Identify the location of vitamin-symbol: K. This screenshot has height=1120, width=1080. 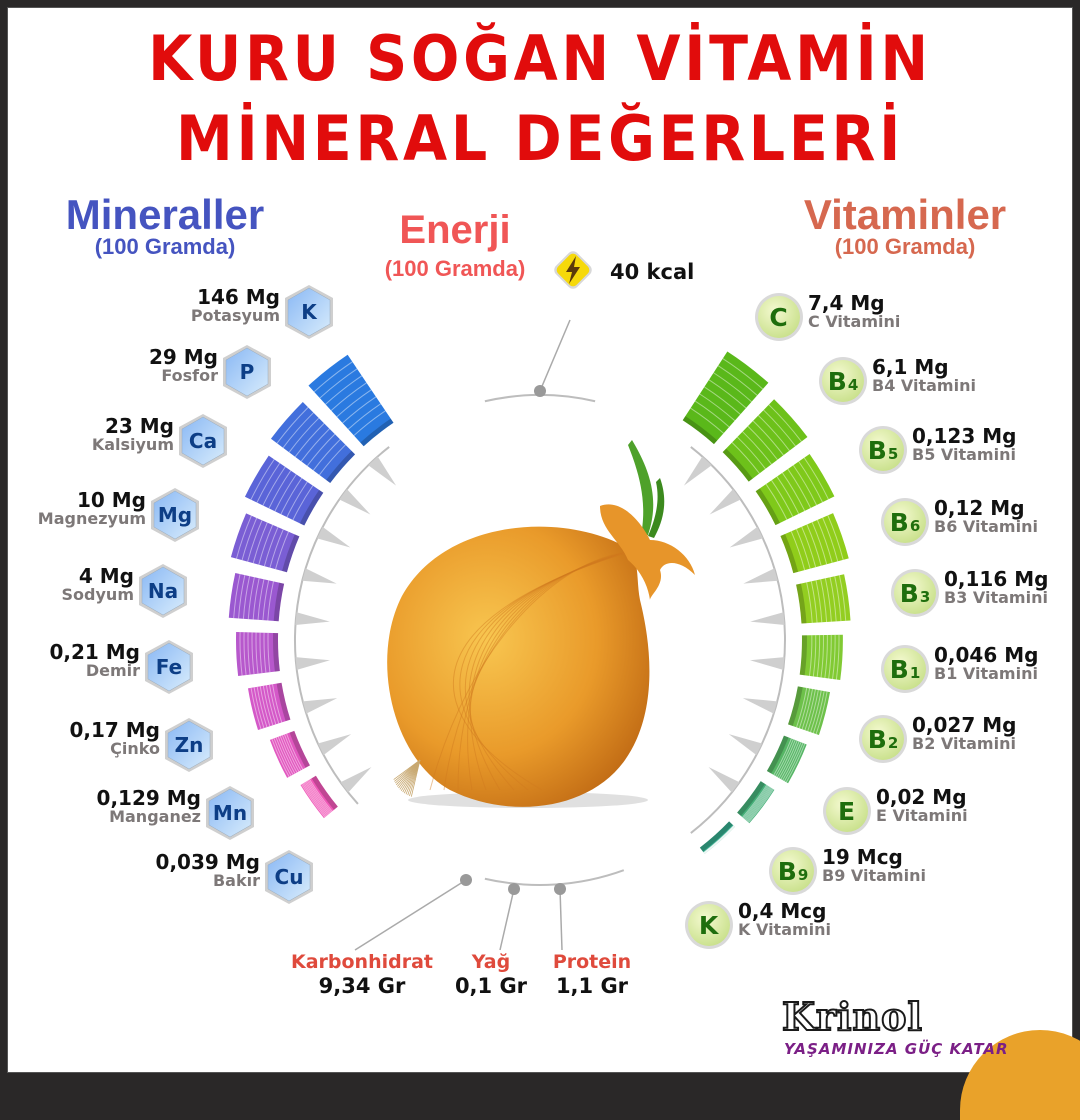
(708, 925).